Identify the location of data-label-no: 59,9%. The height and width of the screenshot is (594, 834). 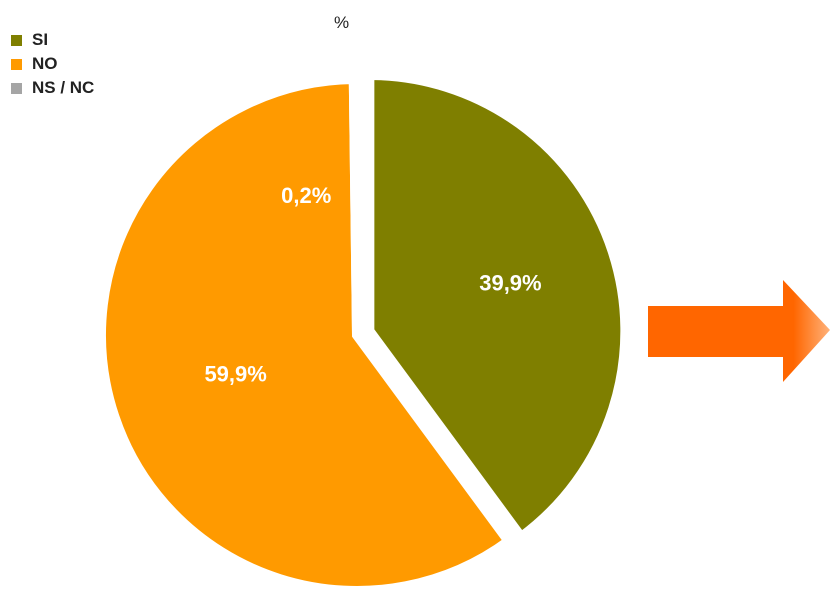
(235, 374).